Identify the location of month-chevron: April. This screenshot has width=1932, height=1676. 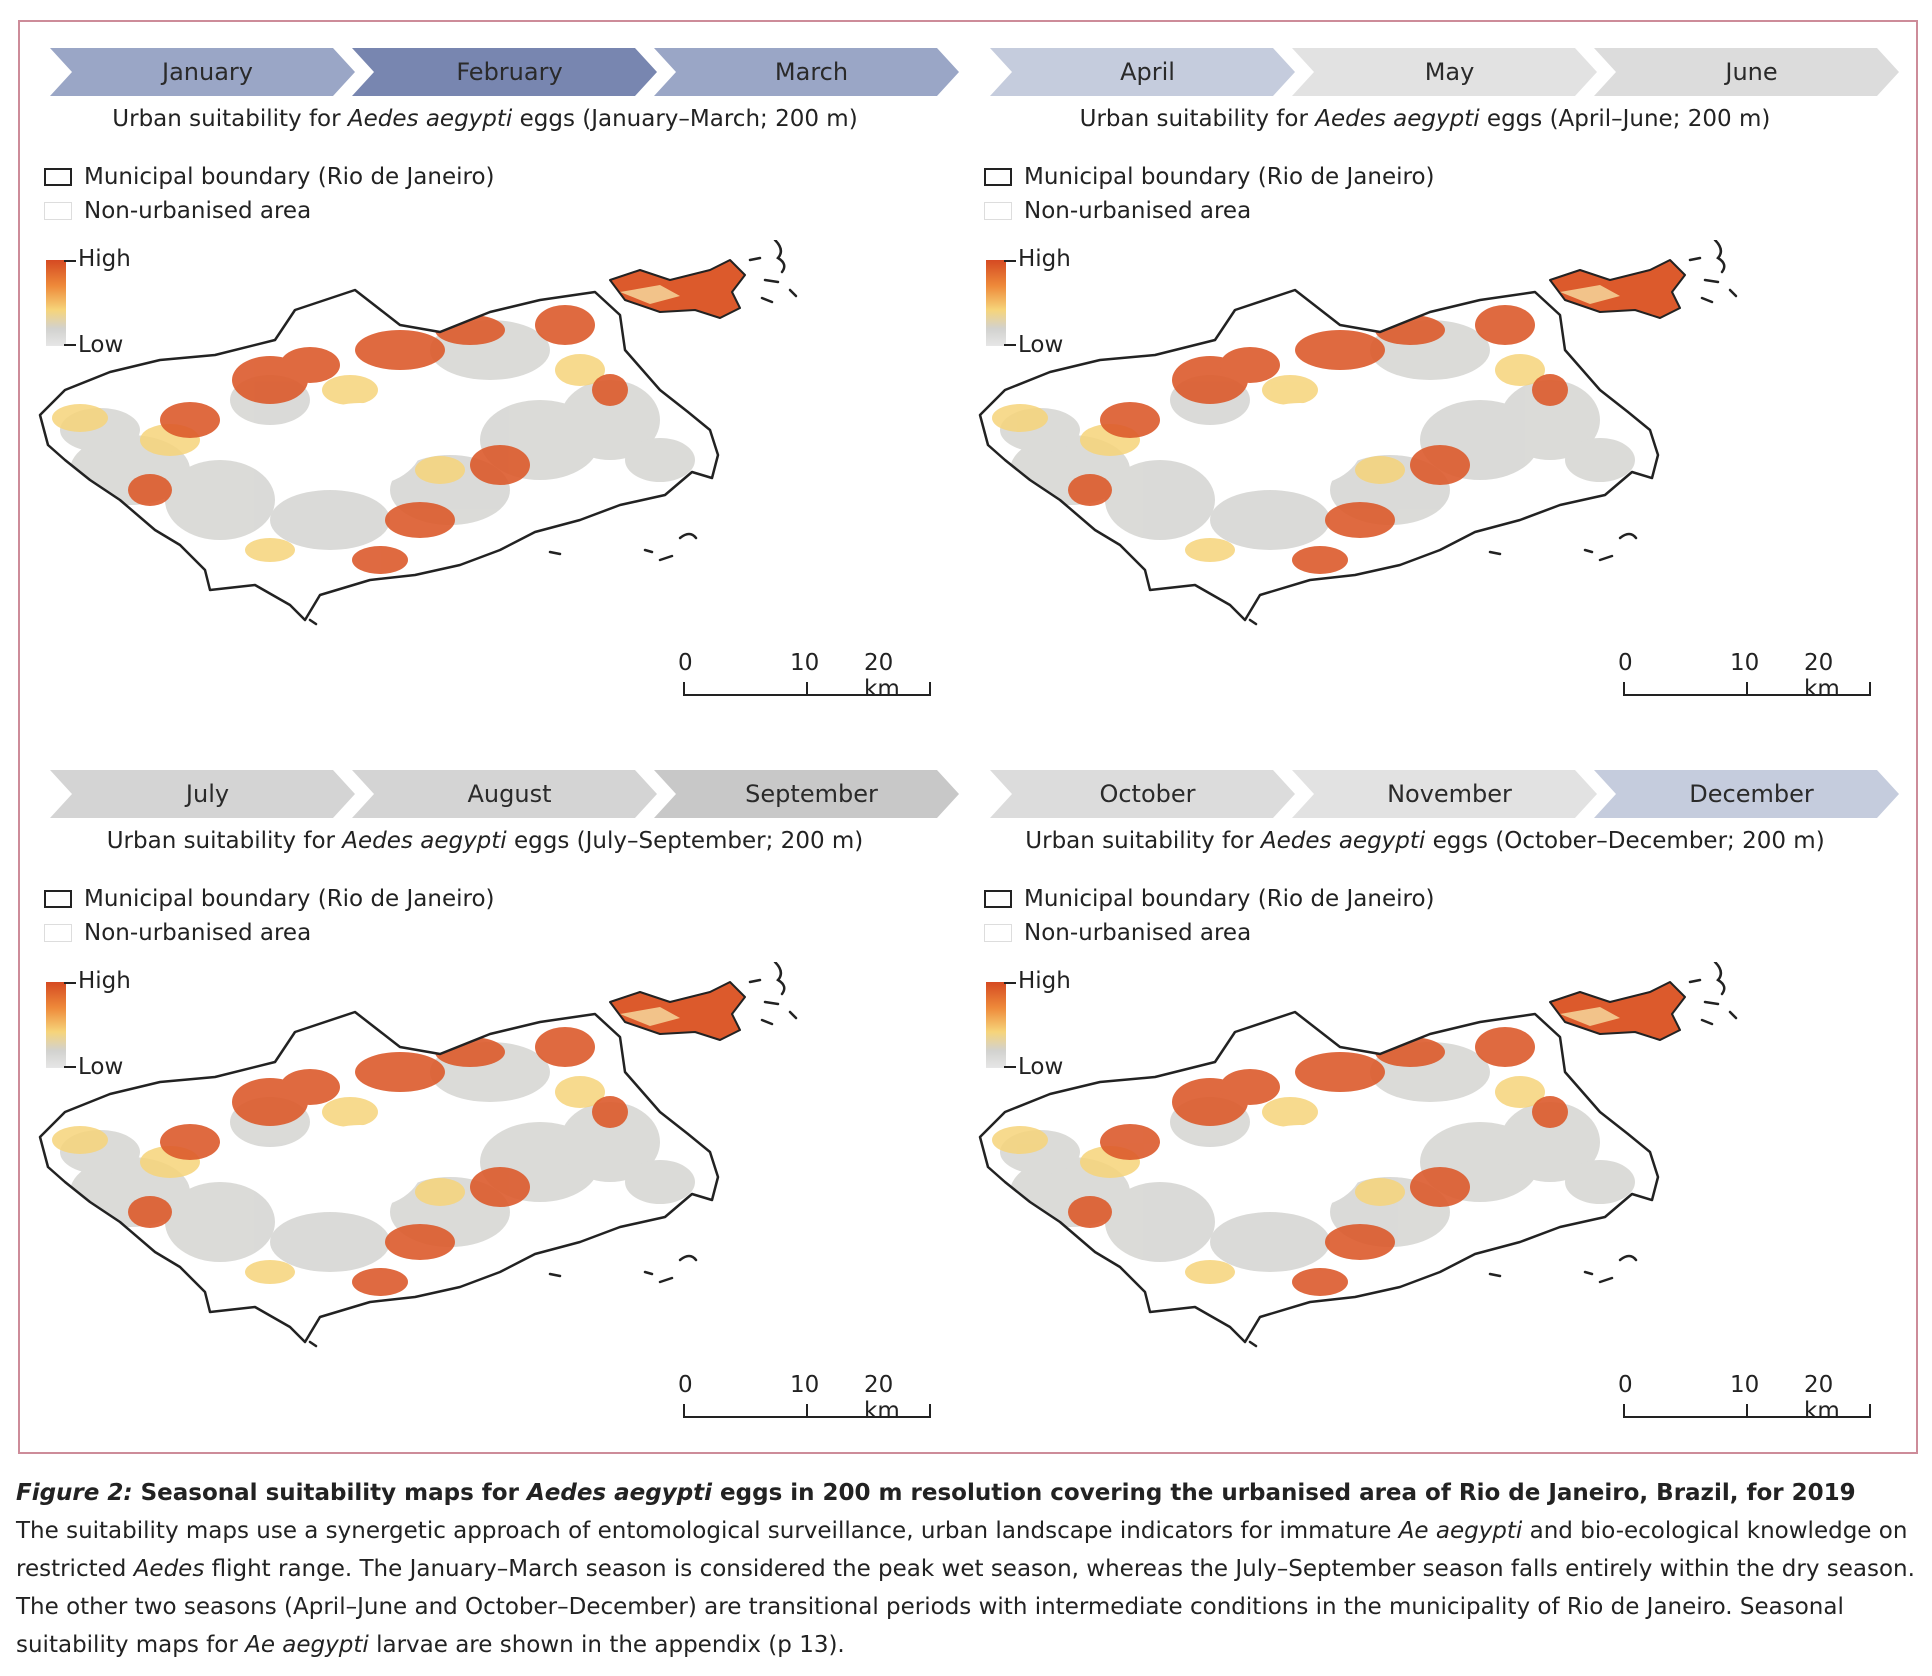
(1142, 72).